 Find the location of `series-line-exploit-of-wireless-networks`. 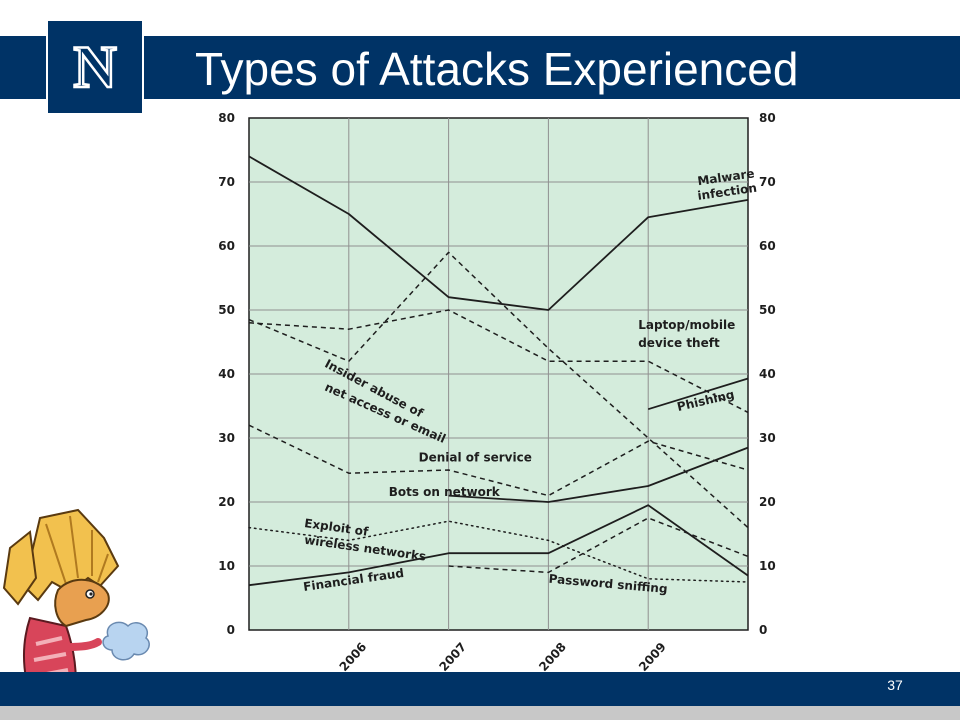

series-line-exploit-of-wireless-networks is located at coordinates (498, 551).